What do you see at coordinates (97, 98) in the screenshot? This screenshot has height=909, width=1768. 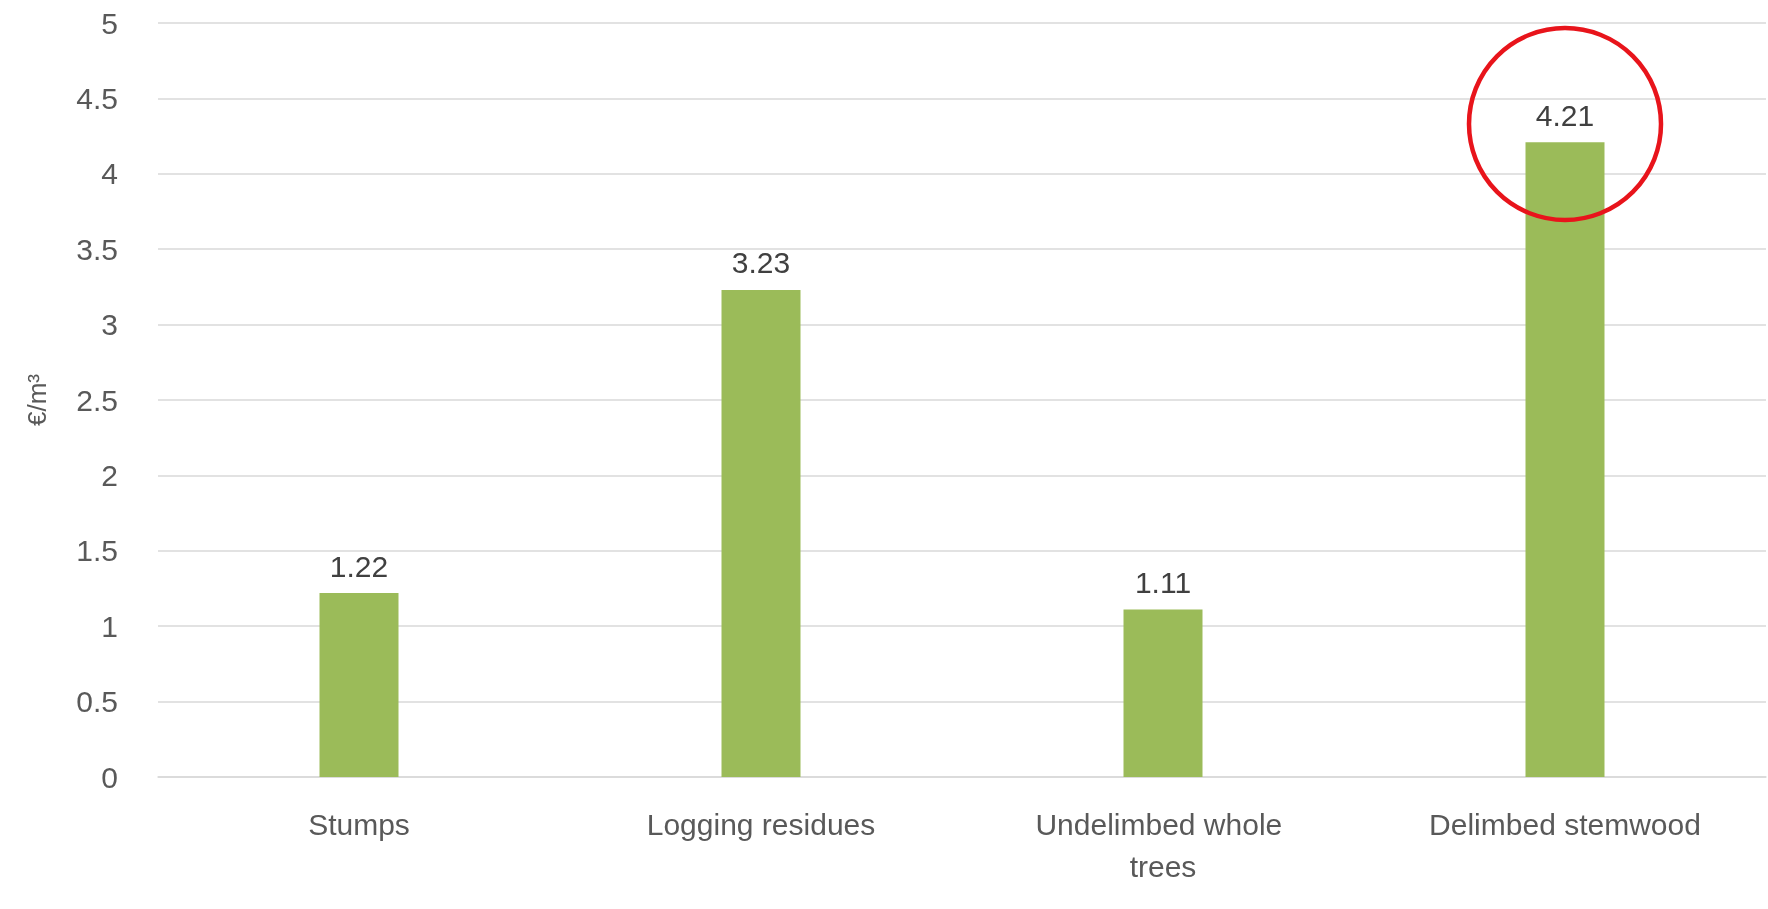 I see `y-tick-label: 4.5` at bounding box center [97, 98].